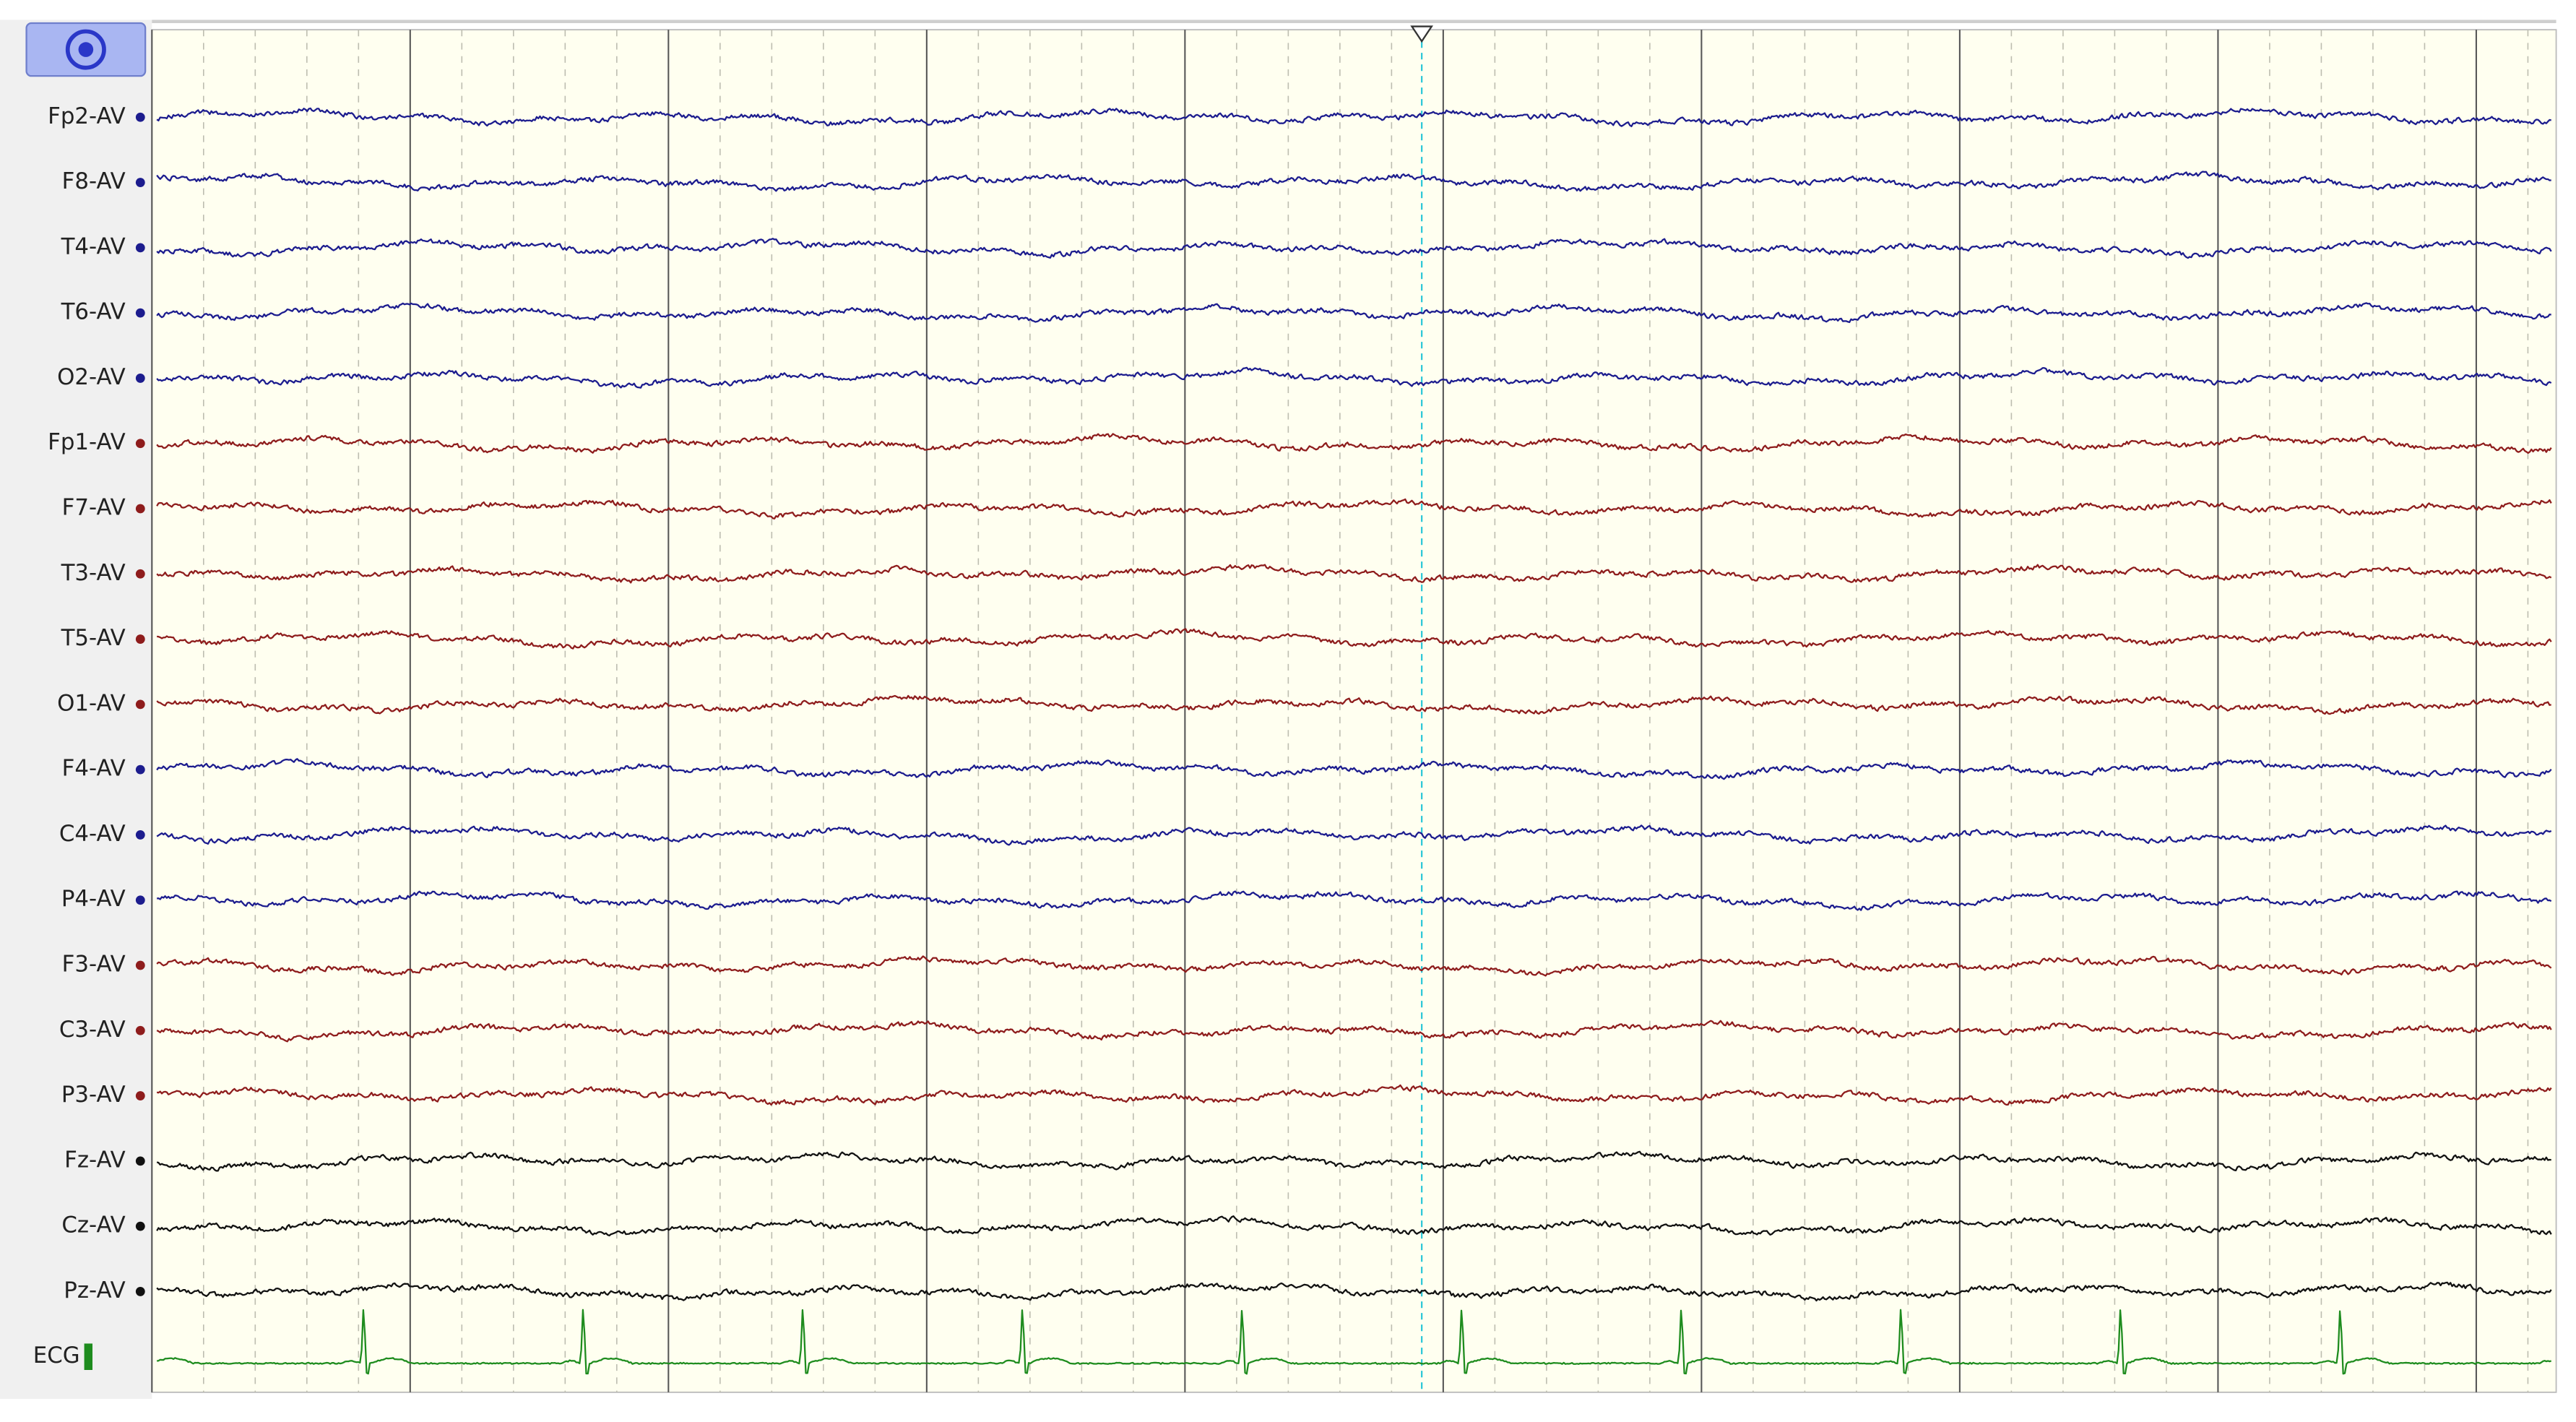  I want to click on channel-label: F8-AV, so click(94, 181).